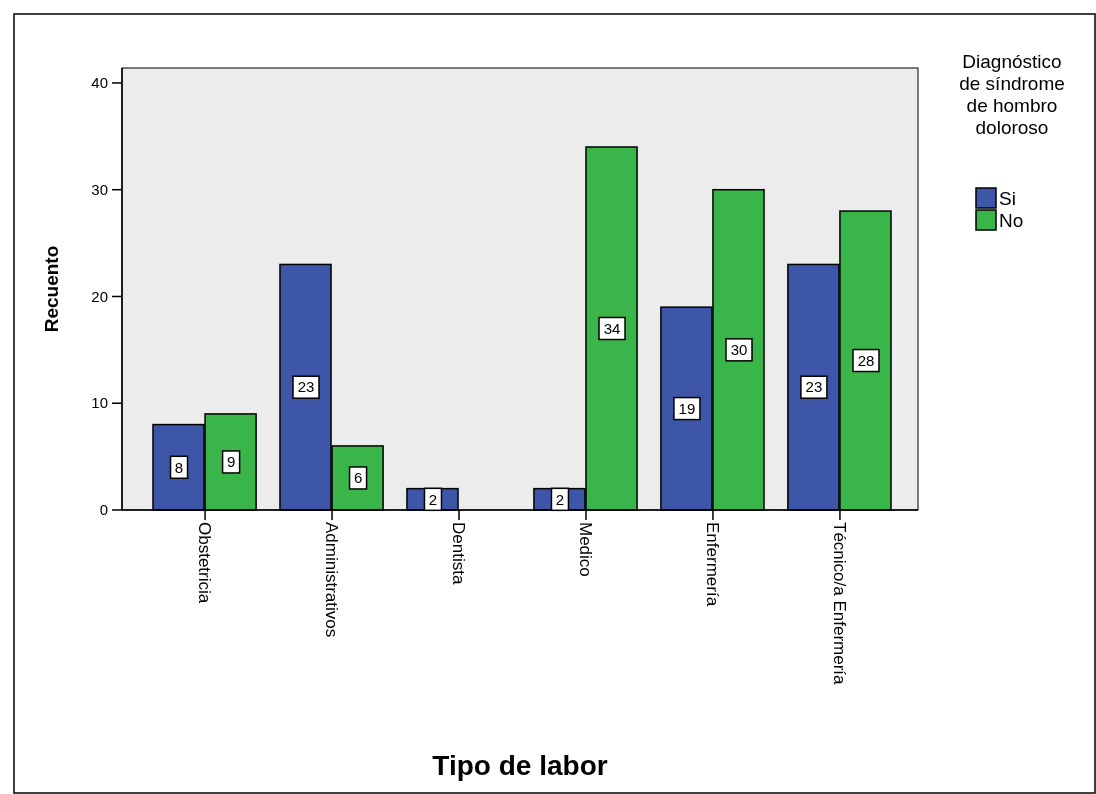  What do you see at coordinates (839, 604) in the screenshot?
I see `x-tick-label: Técnico/a Enfermería` at bounding box center [839, 604].